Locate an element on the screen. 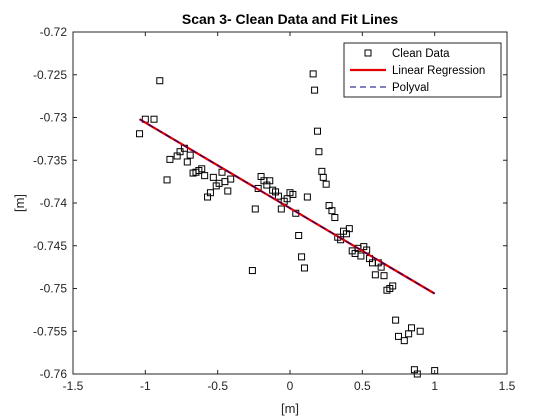 Image resolution: width=560 pixels, height=420 pixels. legend-entry-label: Polyval is located at coordinates (410, 88).